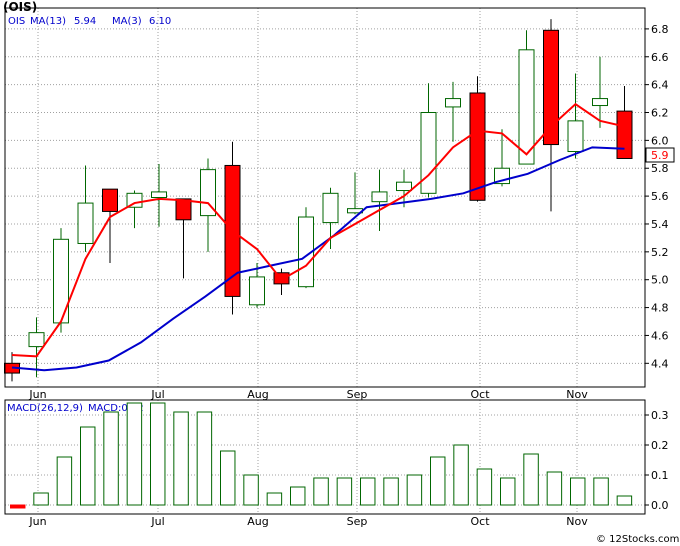 This screenshot has width=680, height=546. Describe the element at coordinates (660, 475) in the screenshot. I see `macd-tick-label: 0.1` at that location.